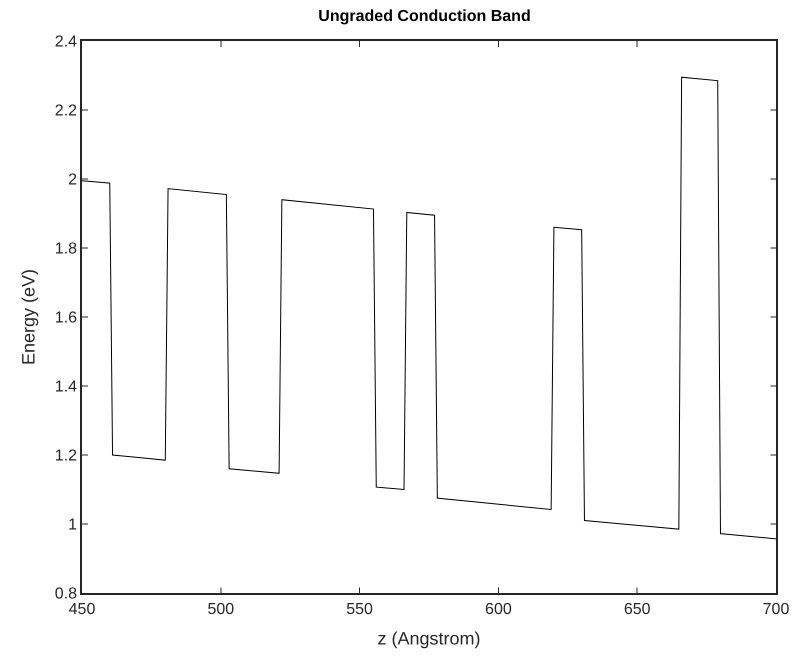 The width and height of the screenshot is (801, 658). Describe the element at coordinates (776, 609) in the screenshot. I see `x-tick-label: 700` at that location.